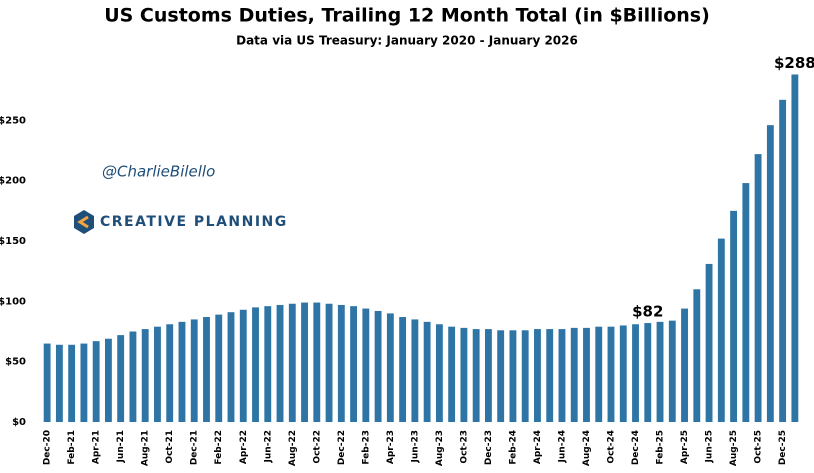  I want to click on x-tick-label: Feb-21, so click(72, 447).